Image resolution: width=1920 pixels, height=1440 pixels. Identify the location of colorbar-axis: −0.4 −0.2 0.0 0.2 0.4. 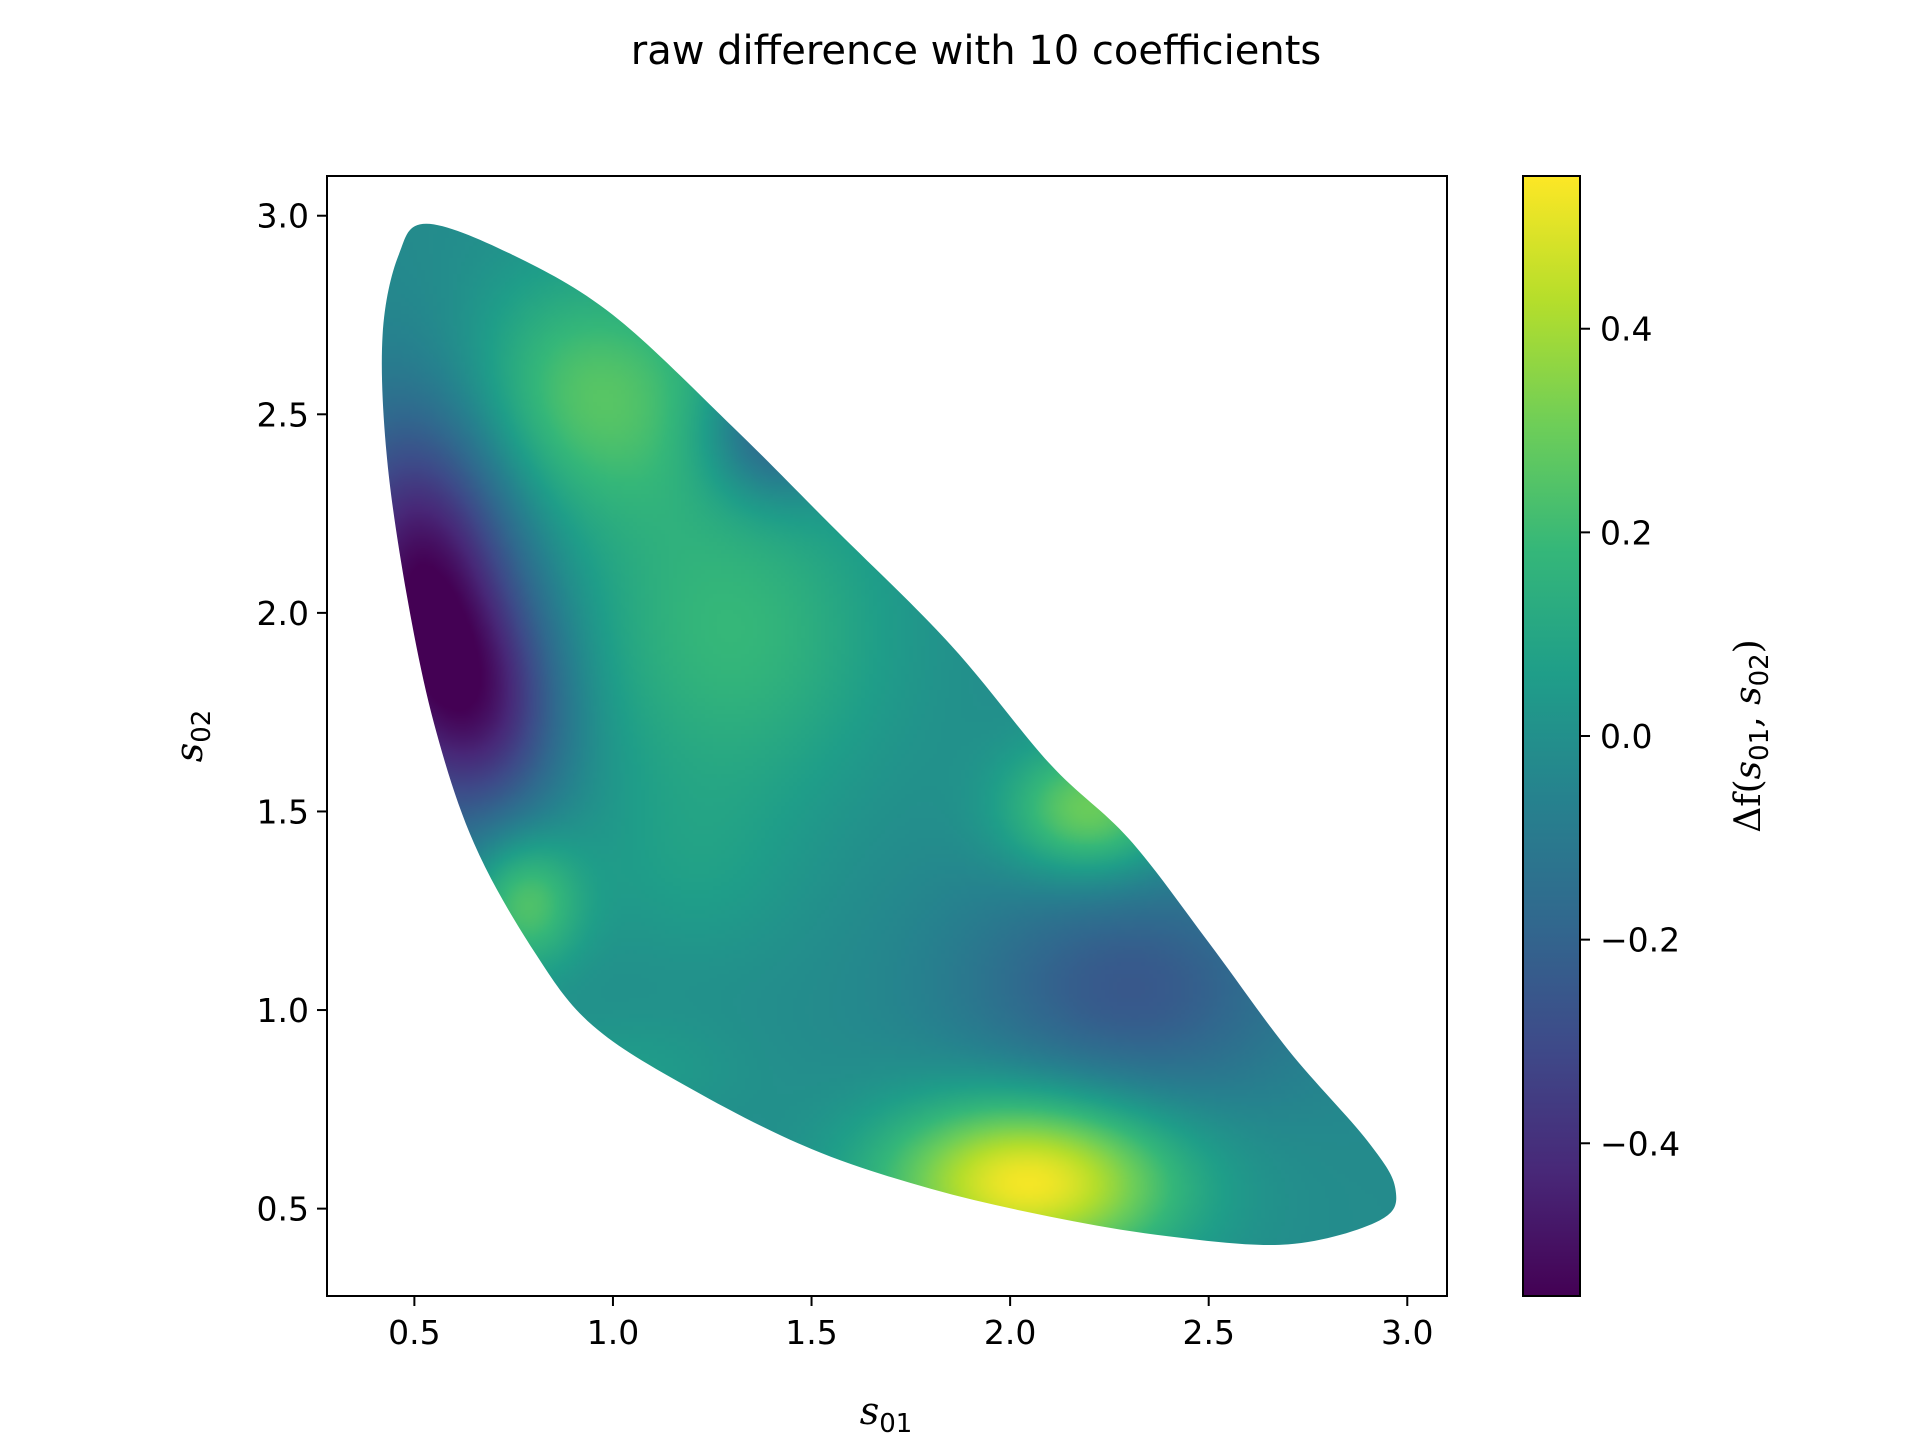
(1630, 736).